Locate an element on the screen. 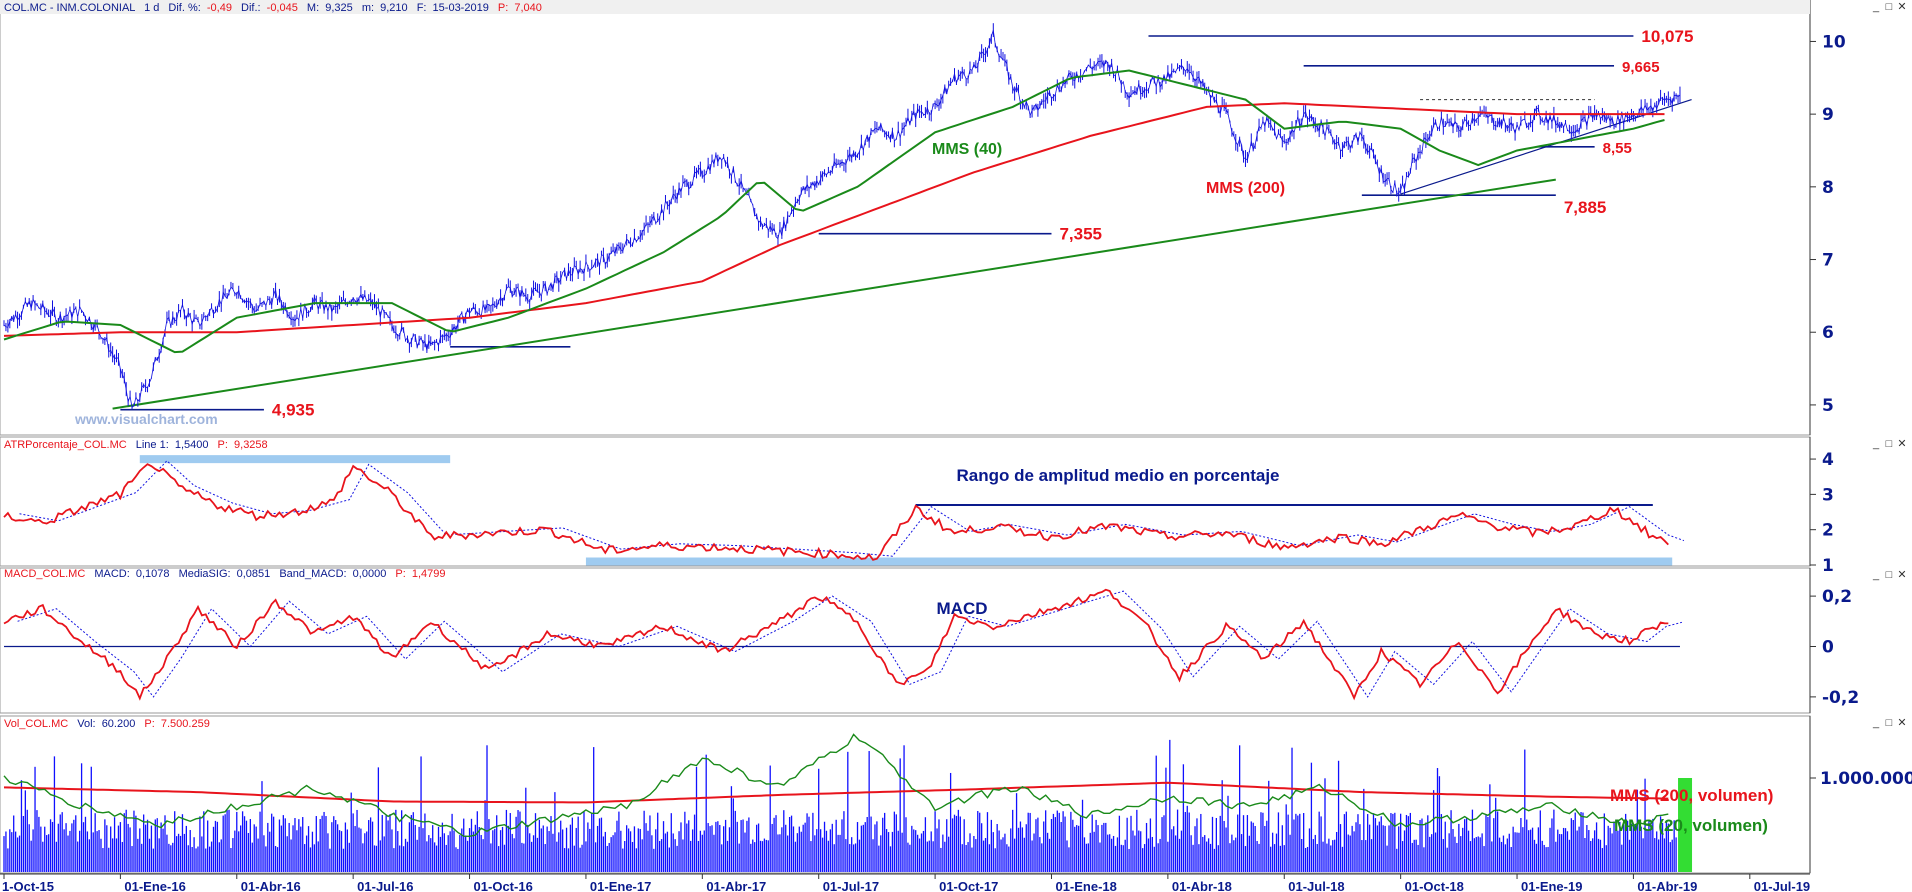 The width and height of the screenshot is (1912, 892). atr-line is located at coordinates (836, 512).